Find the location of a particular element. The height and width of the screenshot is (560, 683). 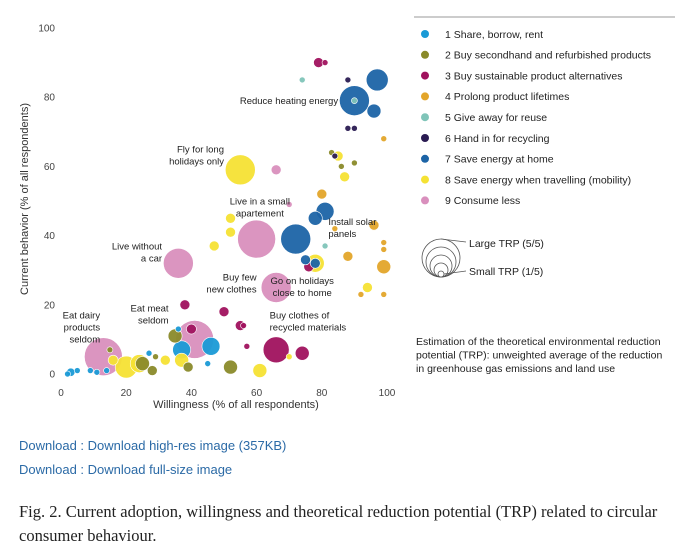

x-tick-label: 20 is located at coordinates (127, 393).